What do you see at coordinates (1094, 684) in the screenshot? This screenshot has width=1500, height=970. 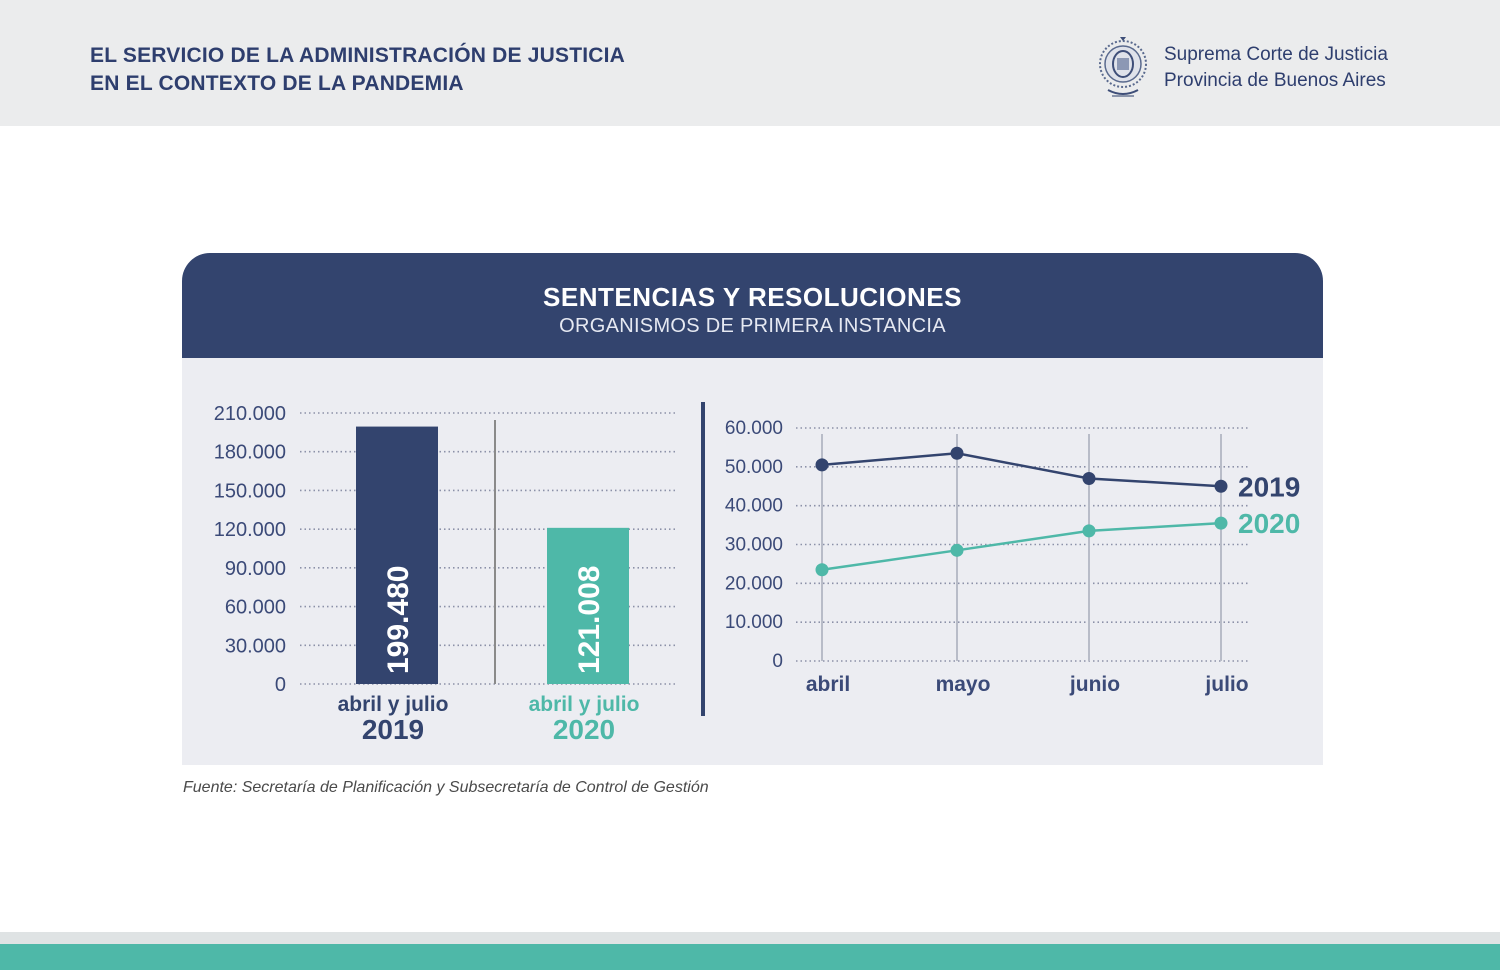 I see `line-x-tick-label: junio` at bounding box center [1094, 684].